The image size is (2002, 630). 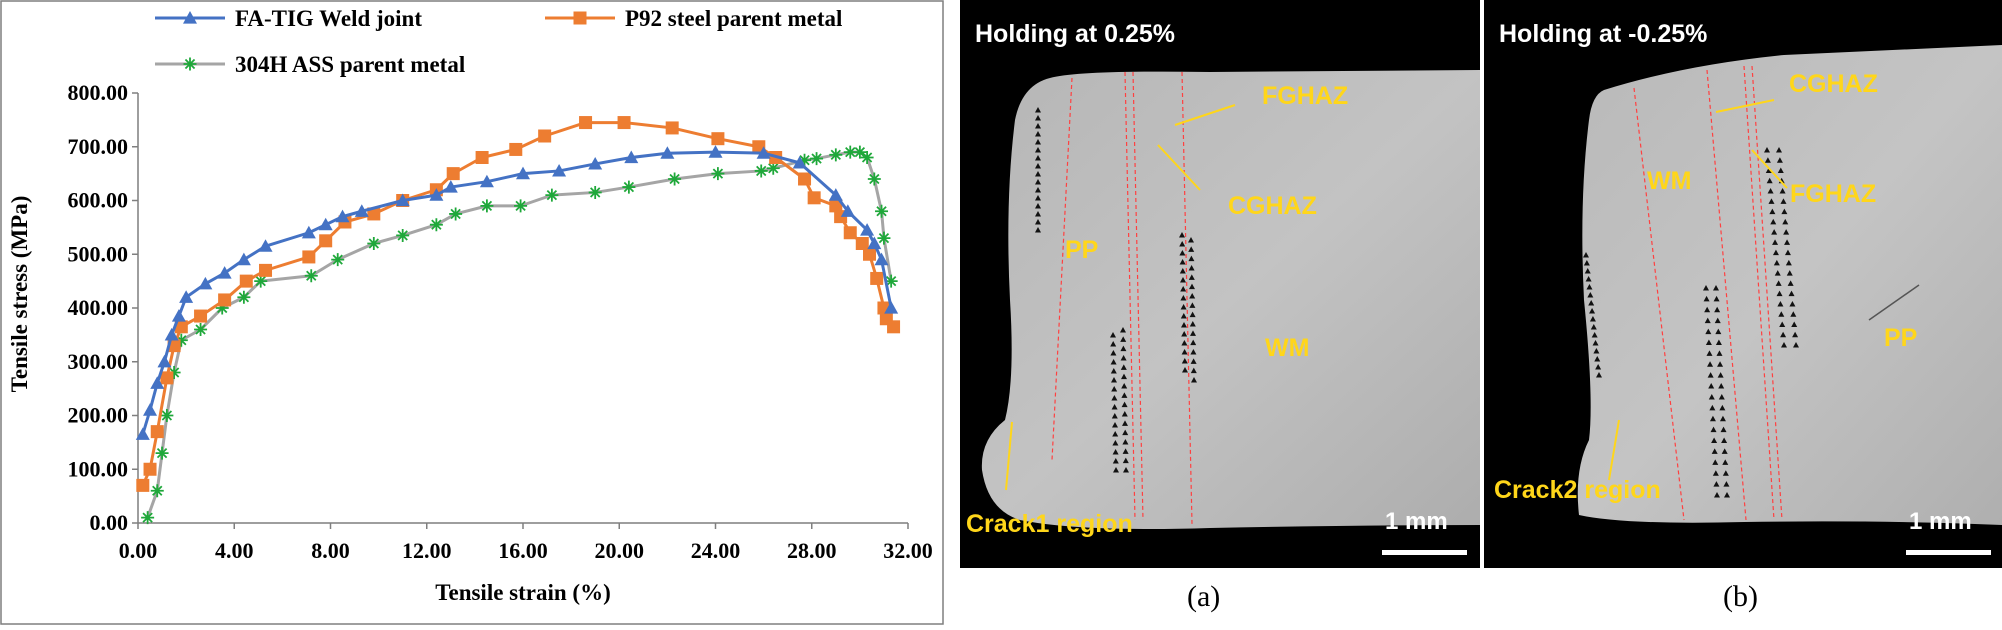 I want to click on y-tick-label: 400.00, so click(x=98, y=307).